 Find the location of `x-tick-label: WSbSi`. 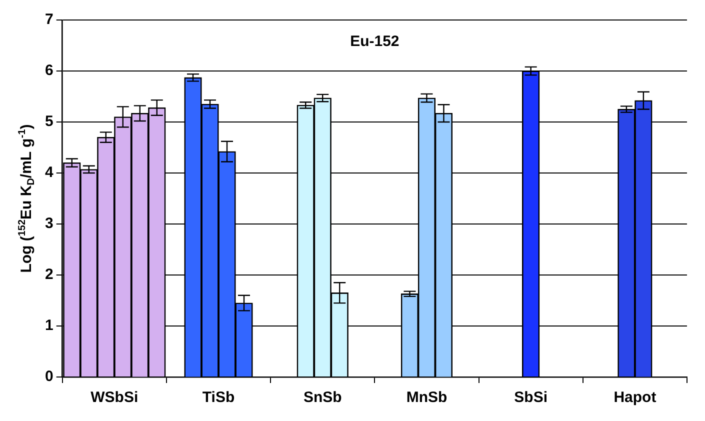

x-tick-label: WSbSi is located at coordinates (114, 397).